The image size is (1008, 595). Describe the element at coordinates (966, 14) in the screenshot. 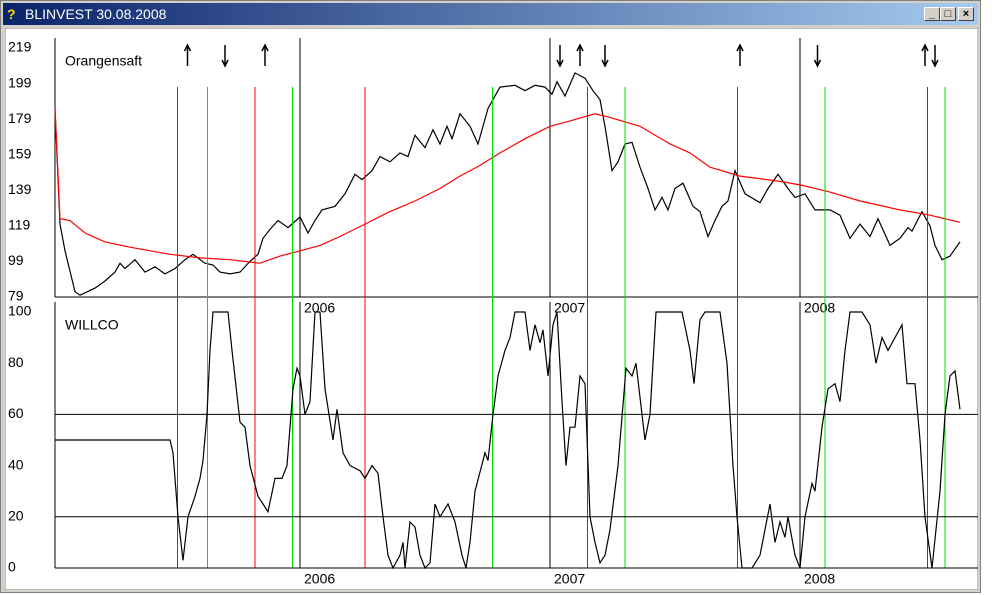

I see `close-button: ×` at that location.